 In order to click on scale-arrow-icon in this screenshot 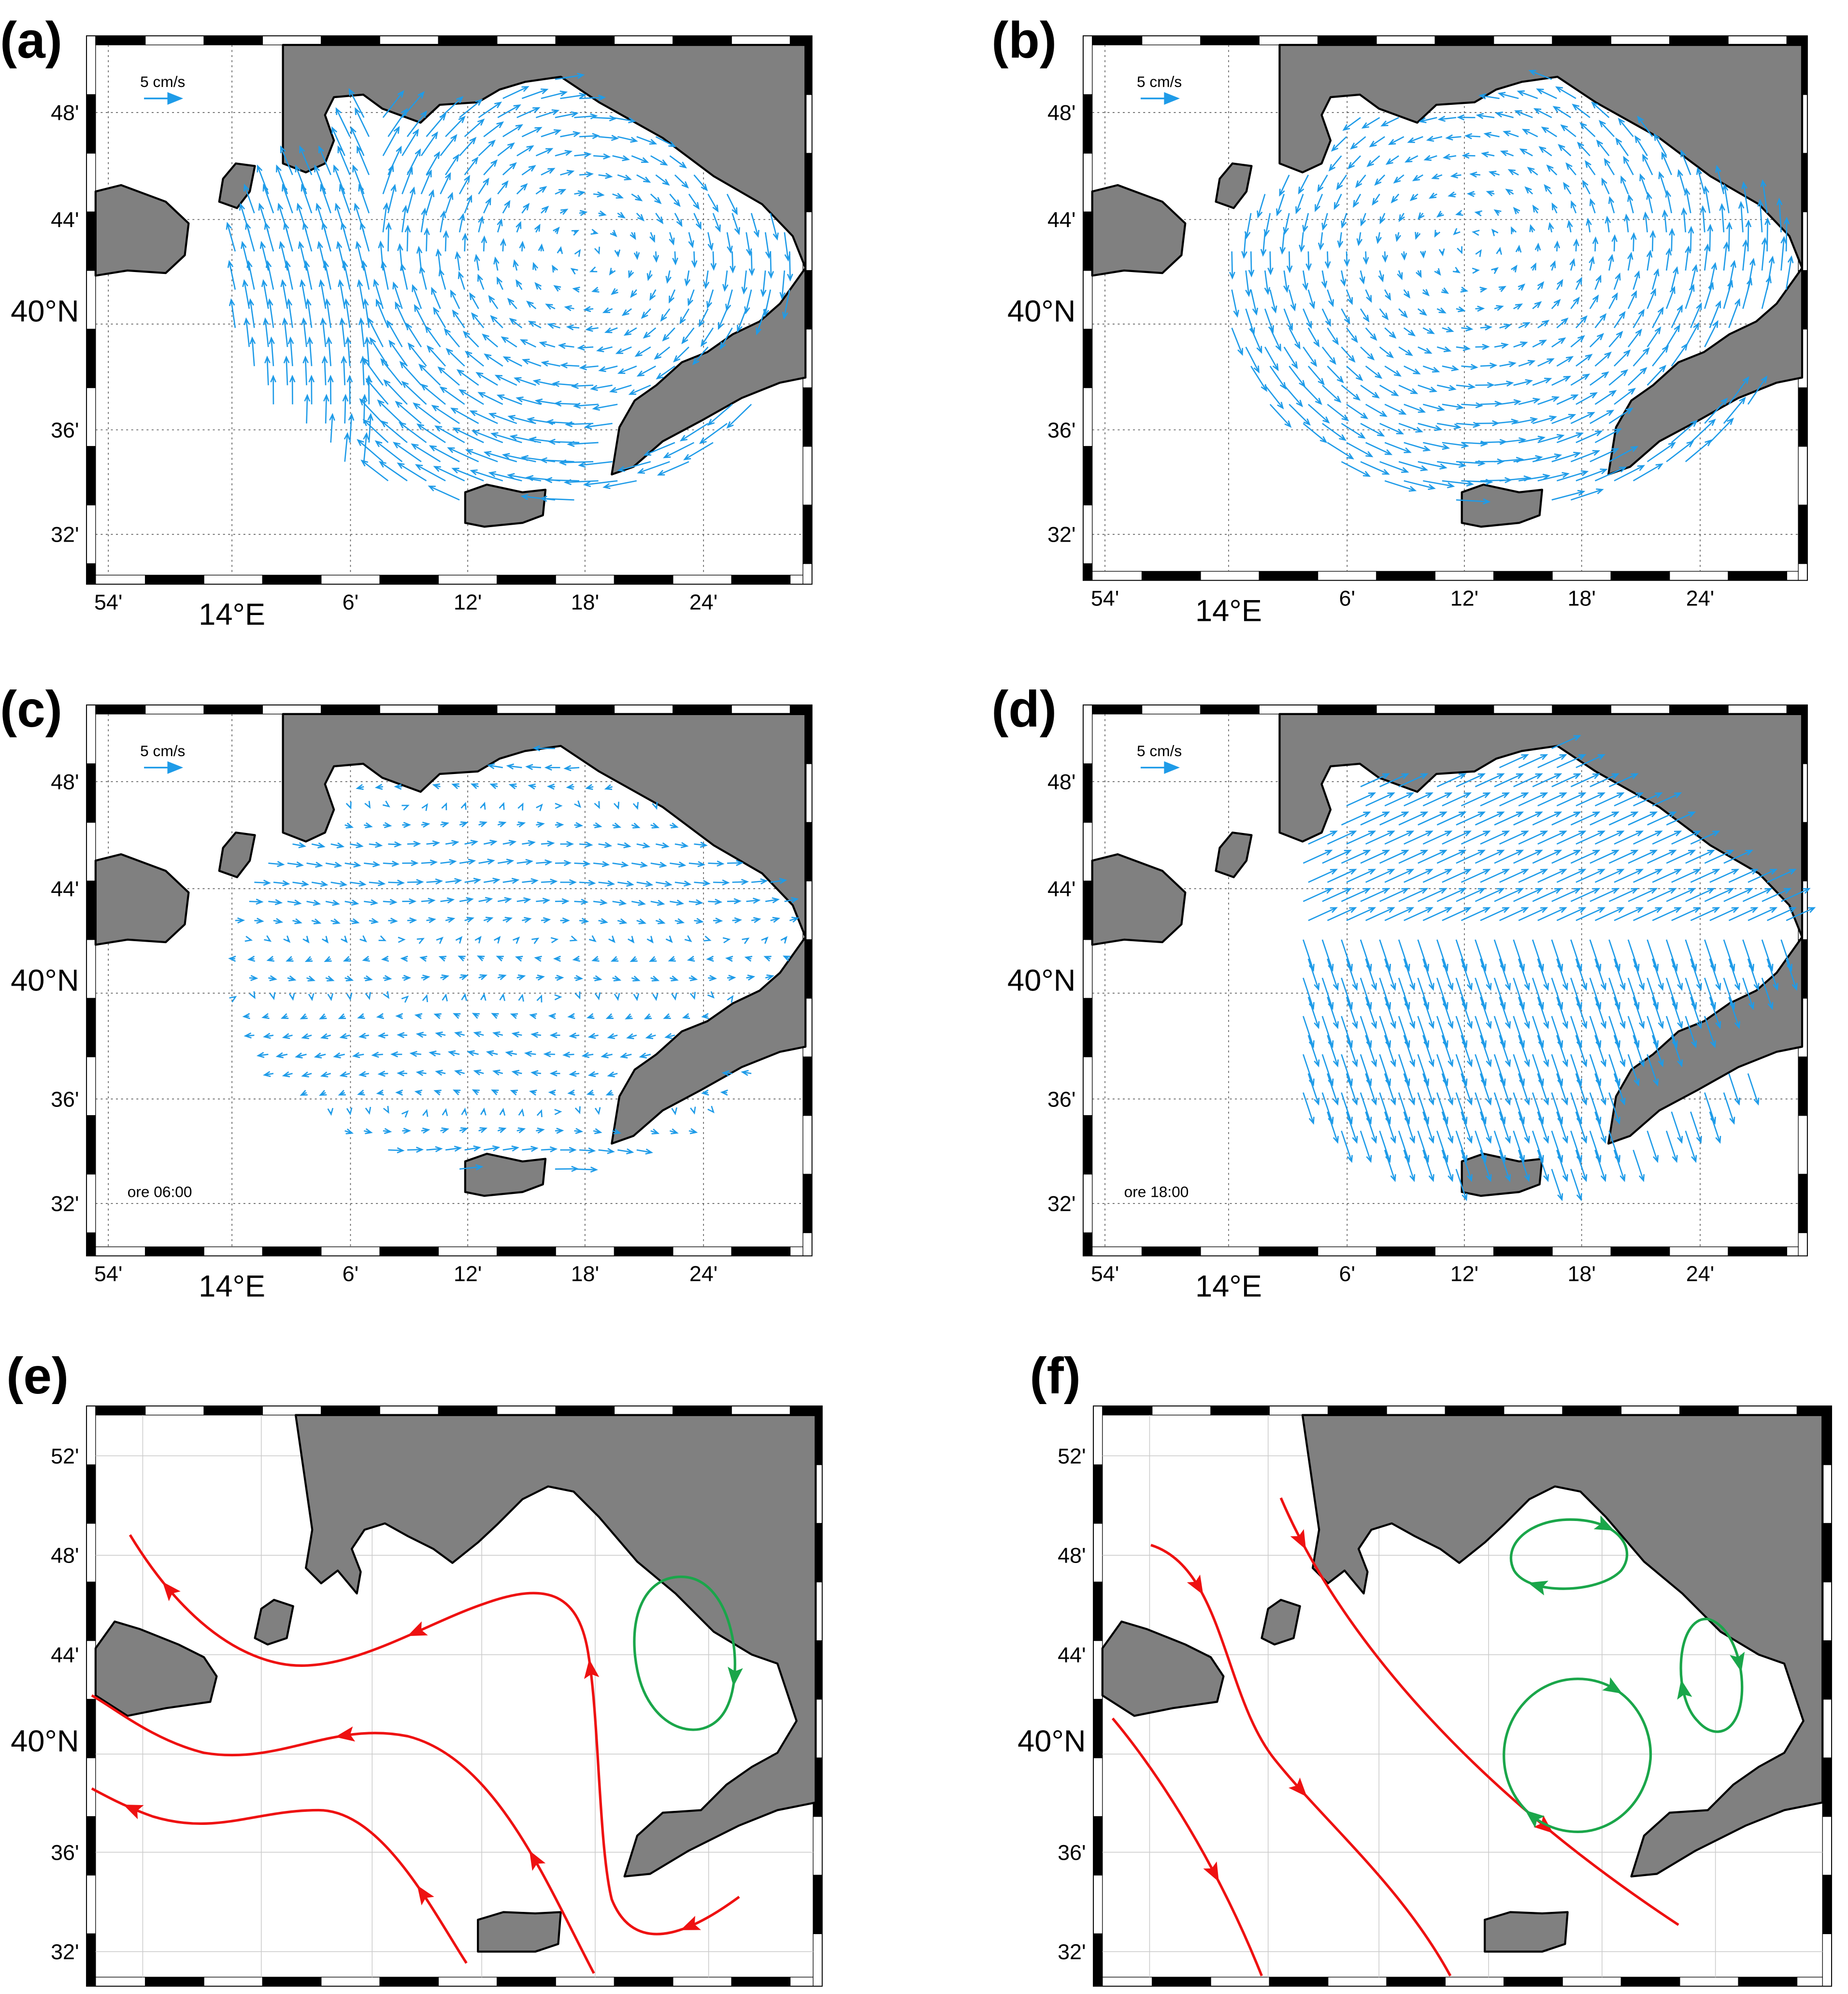, I will do `click(1160, 99)`.